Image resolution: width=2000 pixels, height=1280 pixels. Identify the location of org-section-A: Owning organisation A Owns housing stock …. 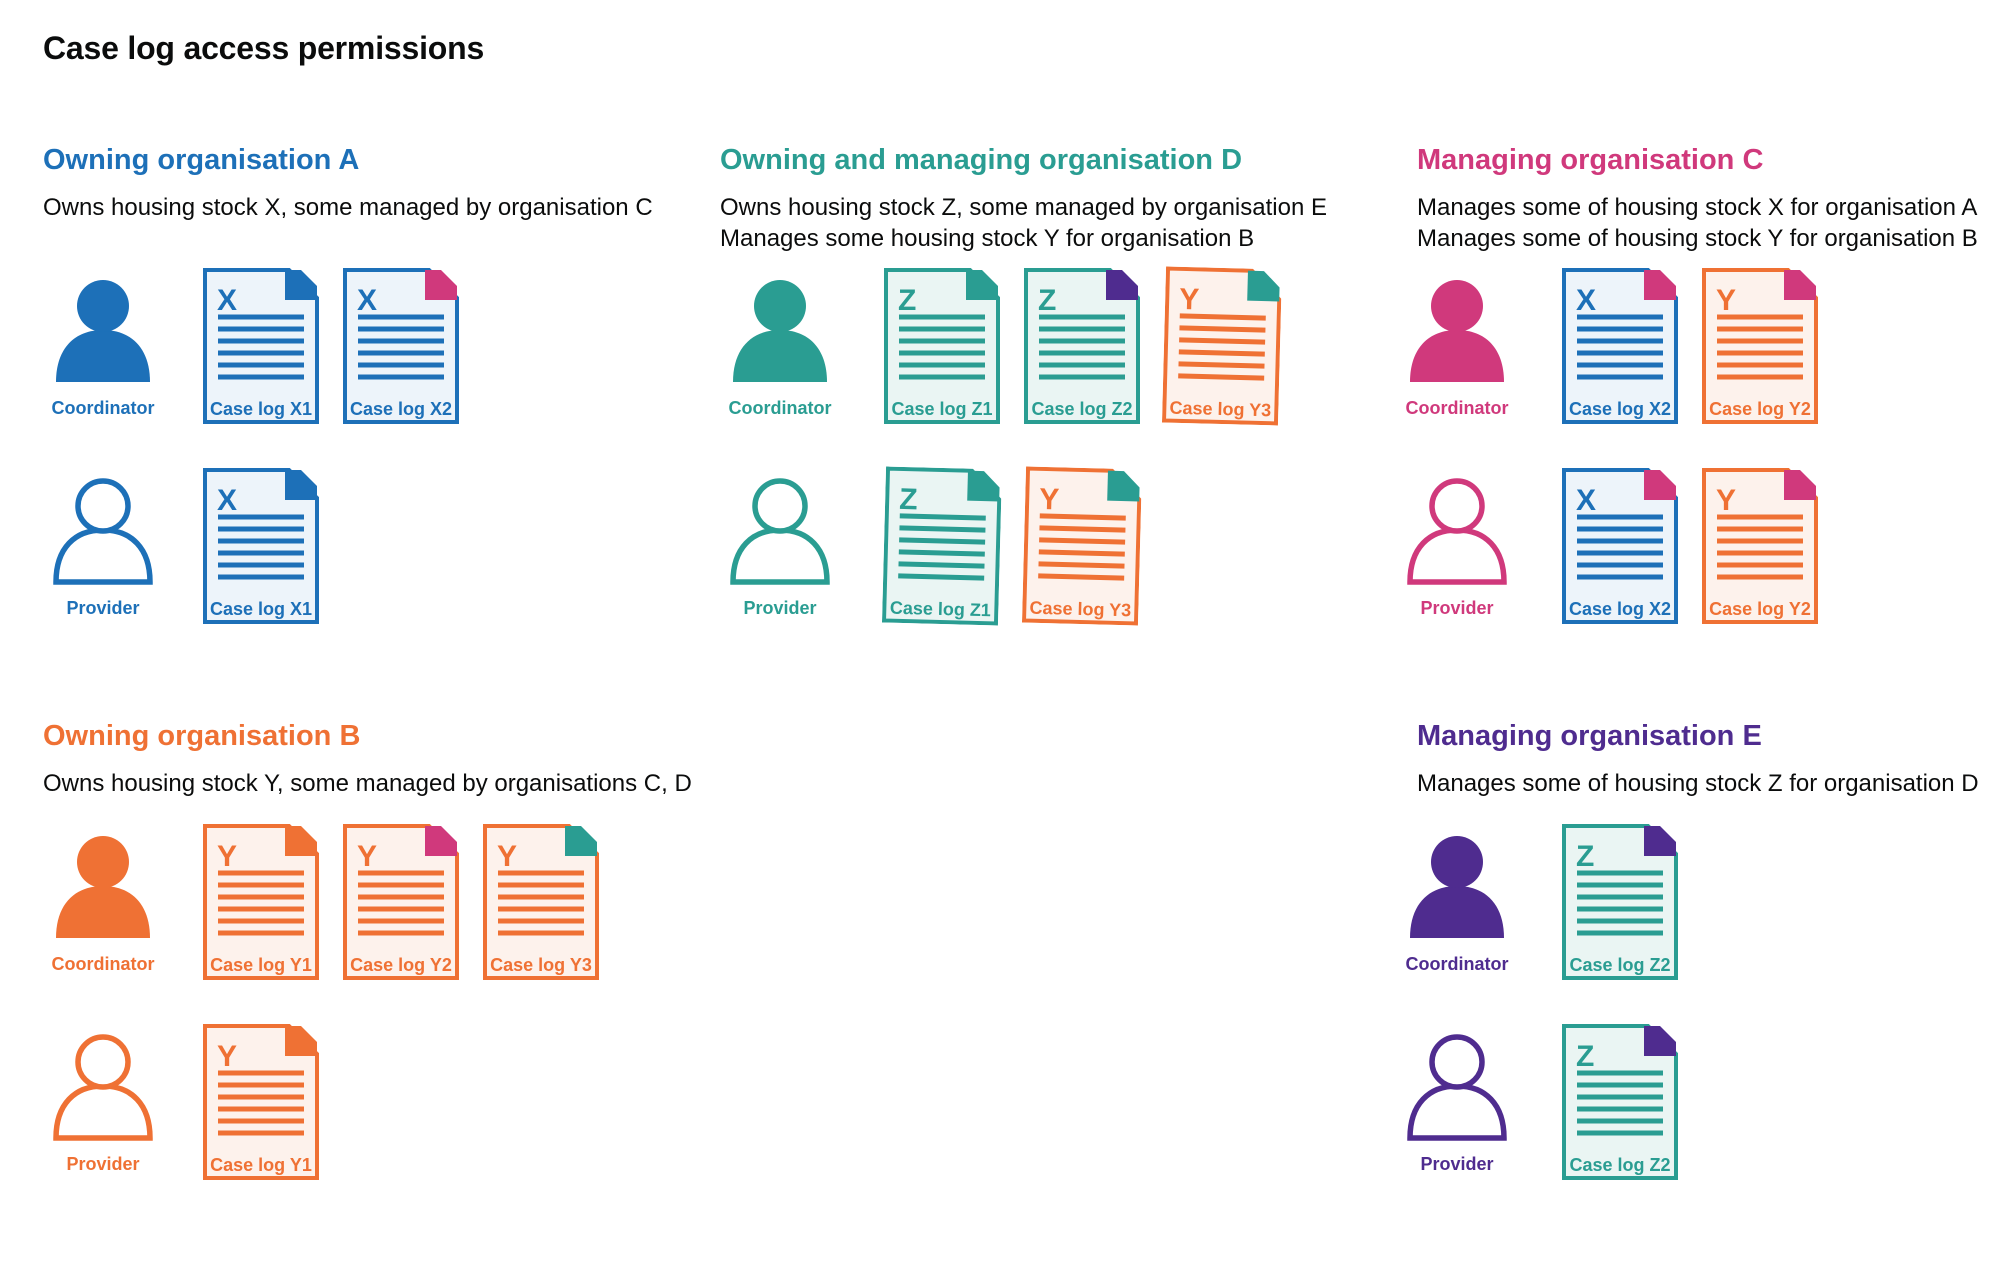
(393, 383).